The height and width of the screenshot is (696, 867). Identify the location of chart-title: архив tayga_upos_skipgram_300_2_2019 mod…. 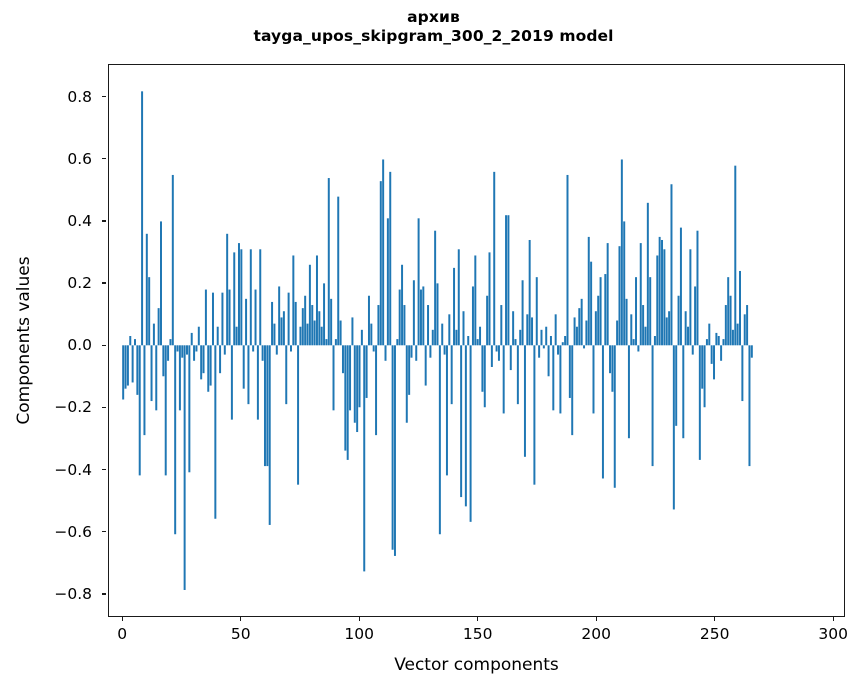
(433, 27).